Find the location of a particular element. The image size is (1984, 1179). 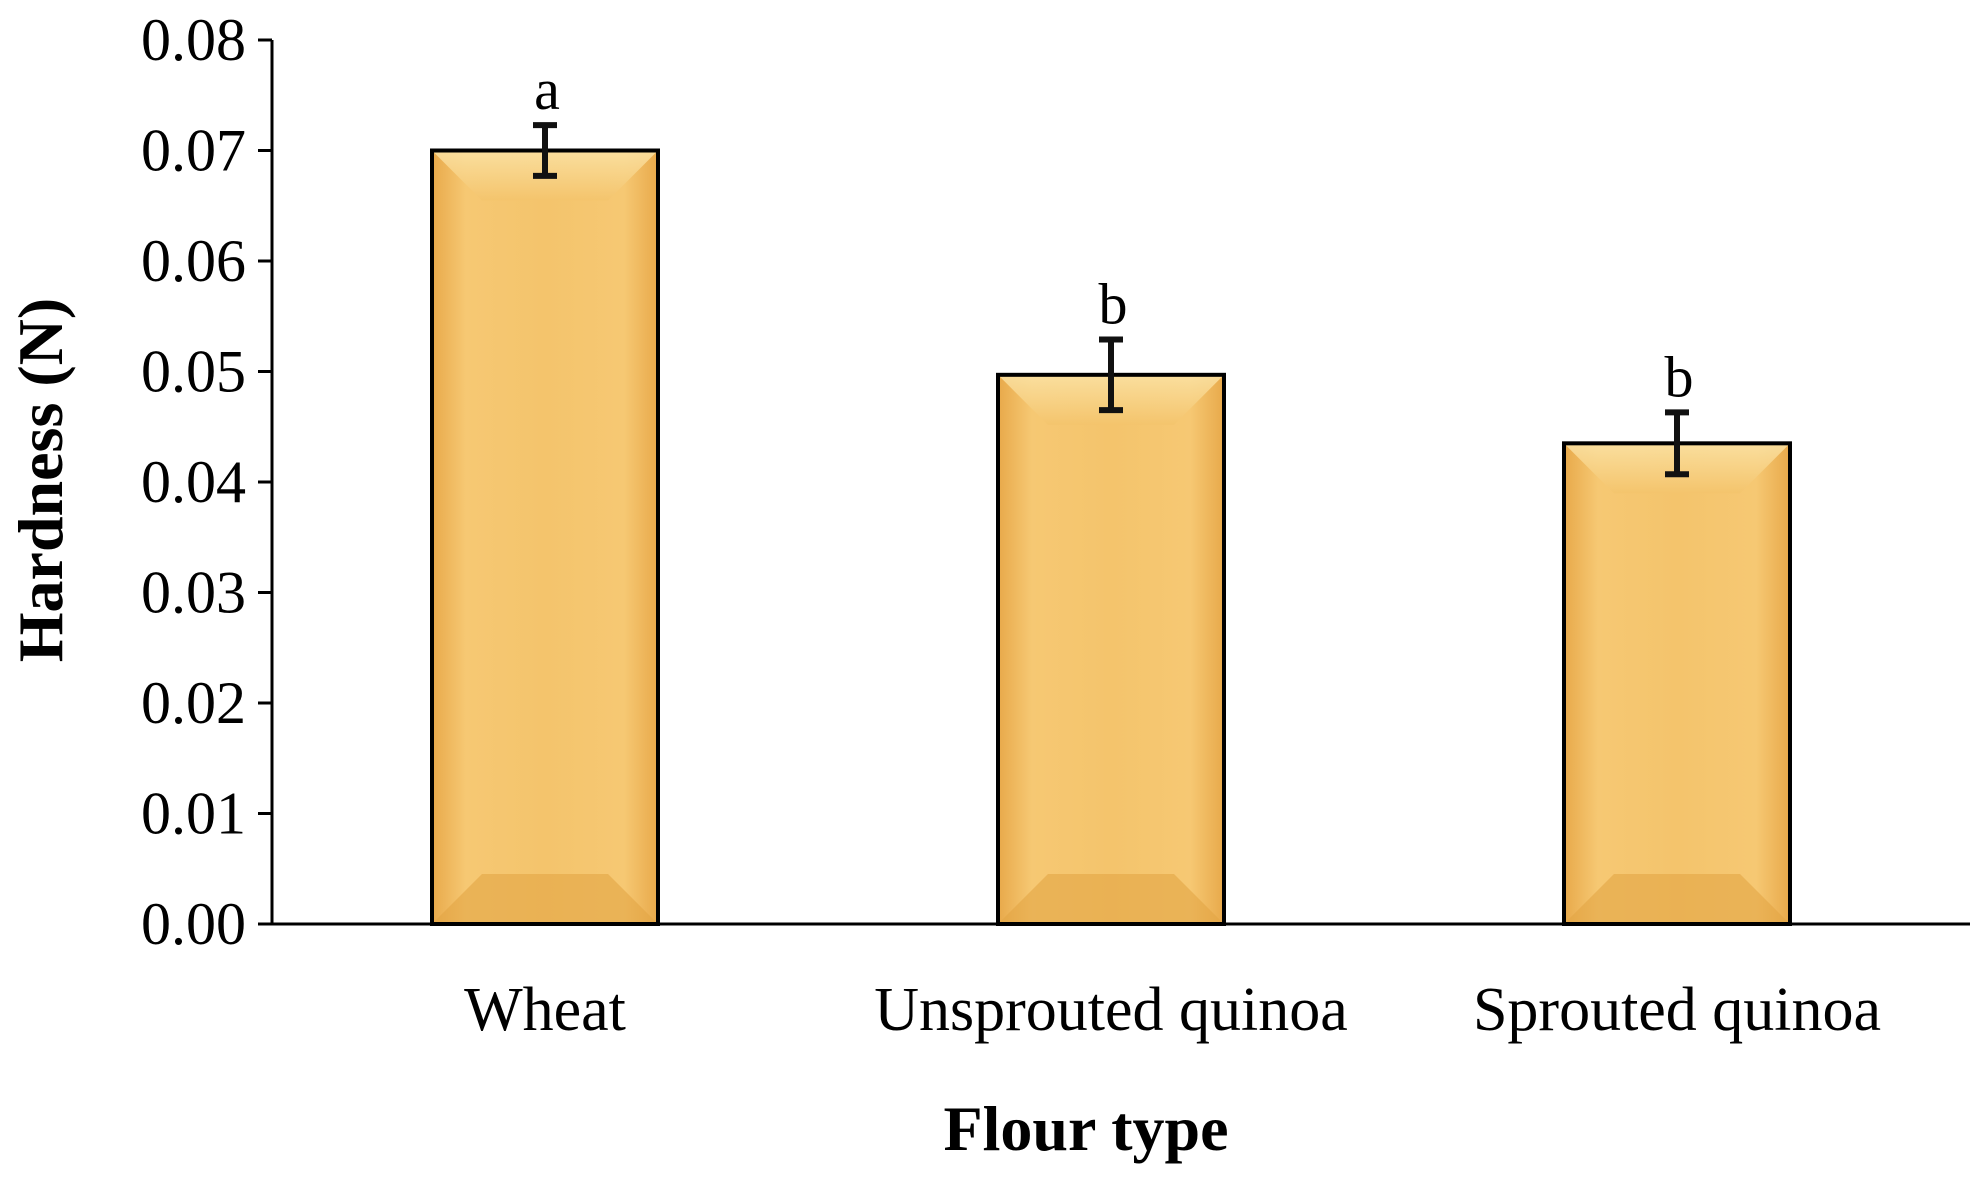

y-axis-title: Hardness (N) is located at coordinates (40, 480).